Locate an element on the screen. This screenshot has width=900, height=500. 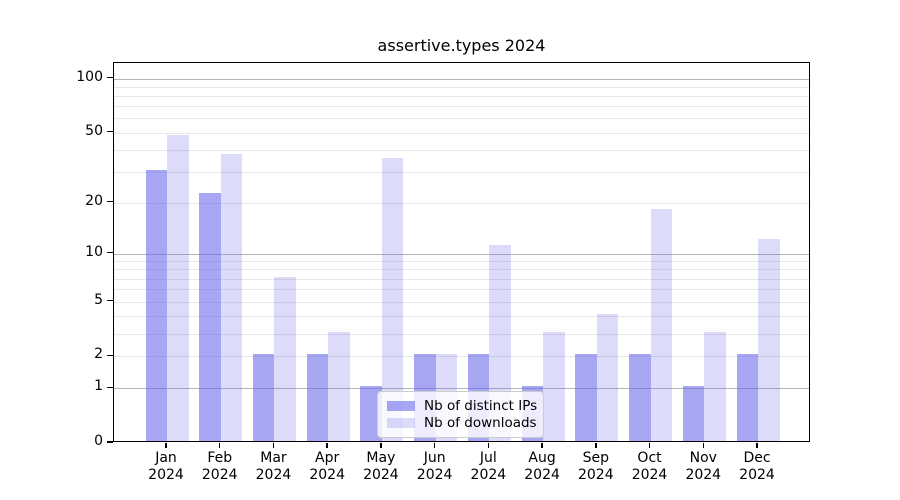
legend-swatch-distinct-ips-icon is located at coordinates (401, 406).